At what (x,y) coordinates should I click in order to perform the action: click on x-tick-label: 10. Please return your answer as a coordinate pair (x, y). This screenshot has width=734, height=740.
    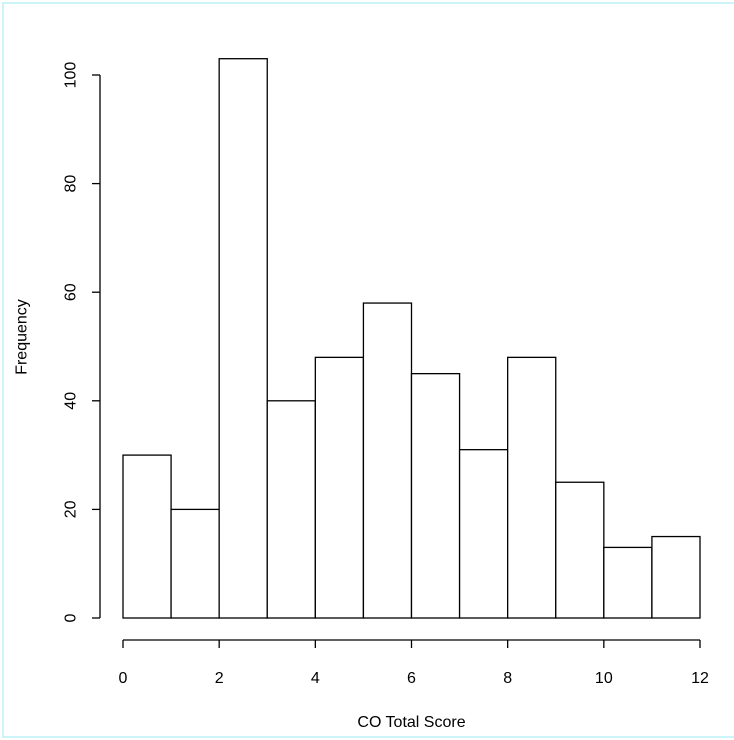
    Looking at the image, I should click on (604, 678).